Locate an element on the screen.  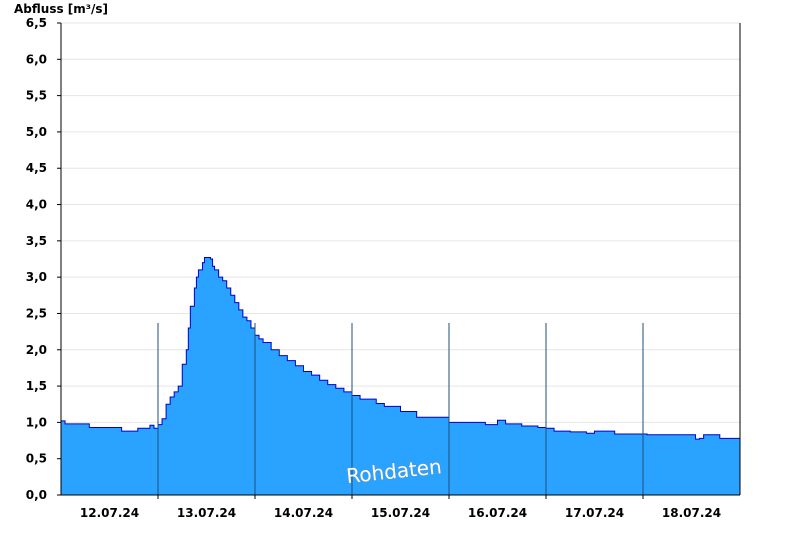
x-tick-label: 18.07.24 is located at coordinates (691, 513).